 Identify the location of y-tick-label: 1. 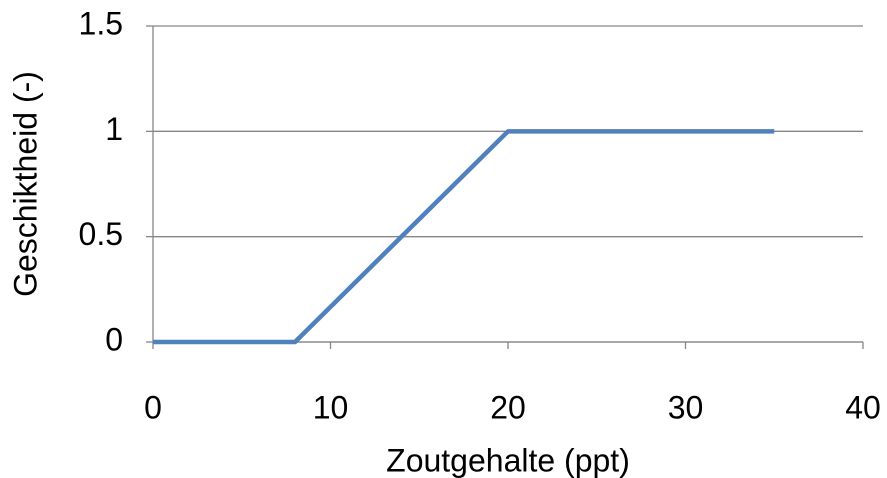
(114, 129).